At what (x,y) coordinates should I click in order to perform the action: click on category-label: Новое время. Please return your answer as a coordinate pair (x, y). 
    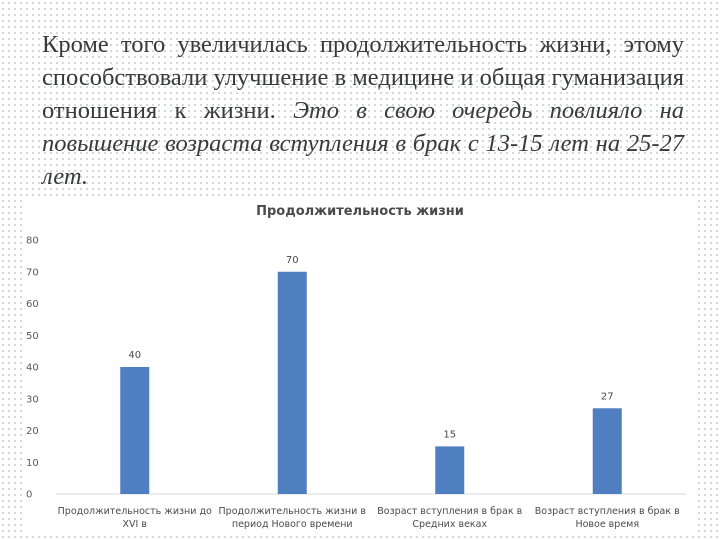
    Looking at the image, I should click on (607, 524).